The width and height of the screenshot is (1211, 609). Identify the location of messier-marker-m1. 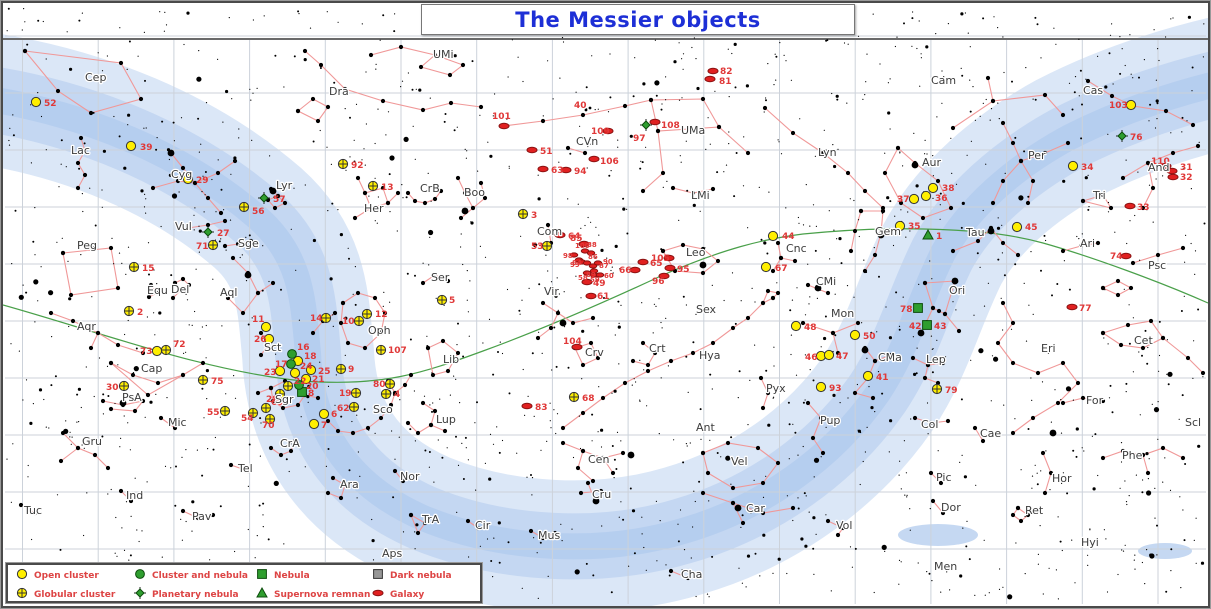
(928, 234).